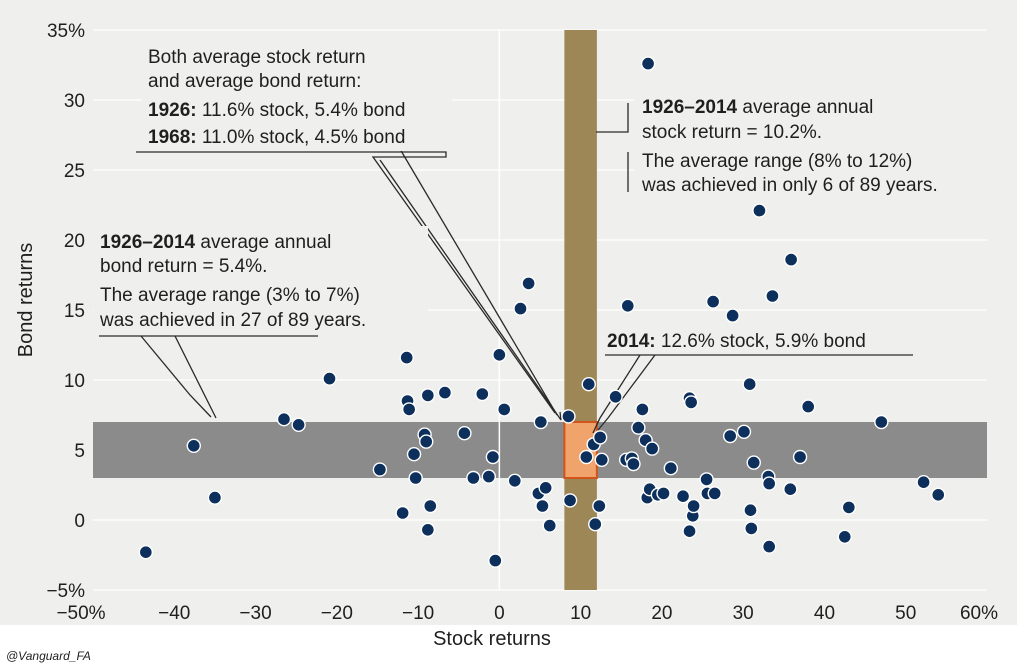  I want to click on y-tick-label: 15, so click(74, 311).